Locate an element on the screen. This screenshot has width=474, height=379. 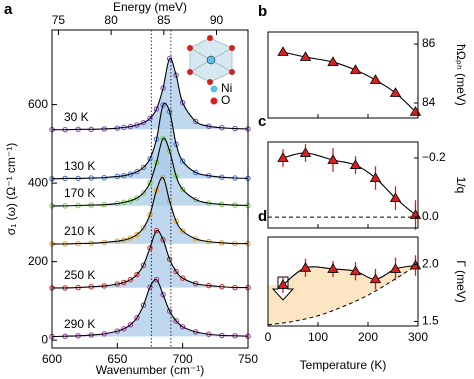
lower-bound-line is located at coordinates (343, 294).